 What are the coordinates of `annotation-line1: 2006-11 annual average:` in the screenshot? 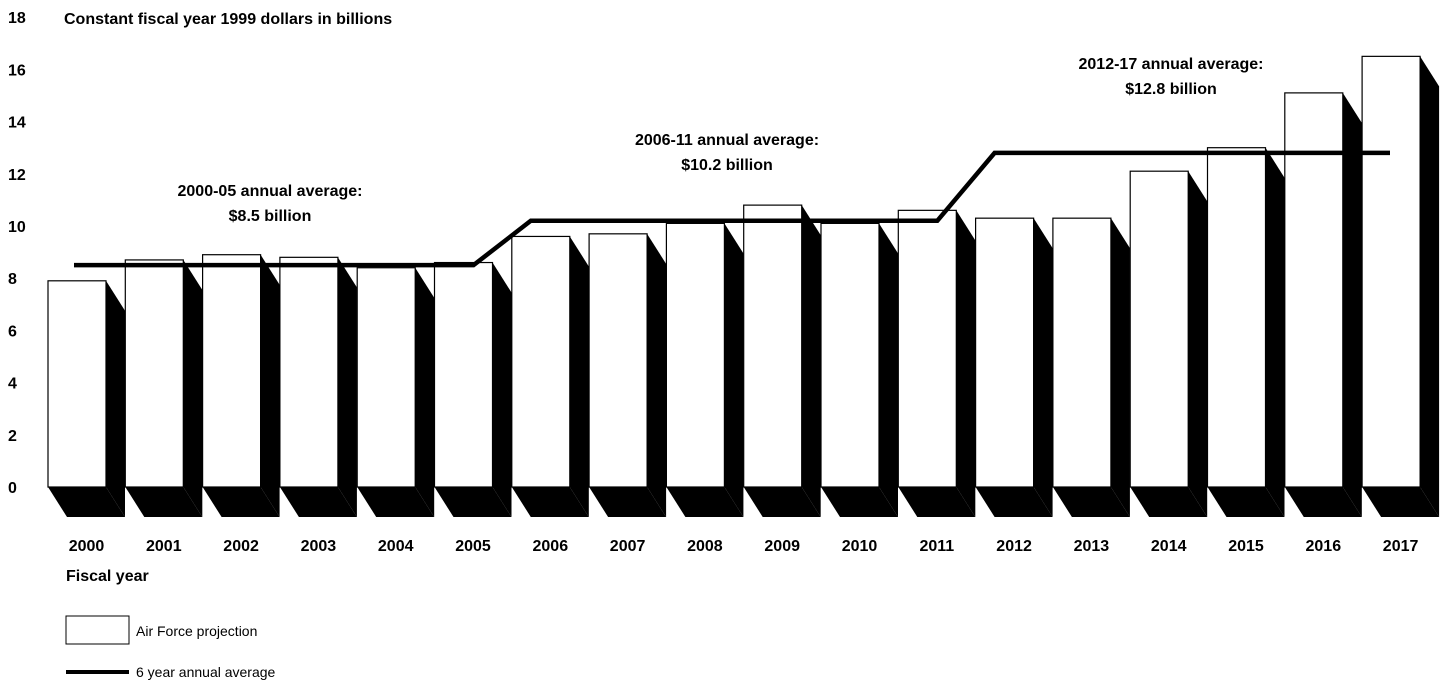 It's located at (727, 140).